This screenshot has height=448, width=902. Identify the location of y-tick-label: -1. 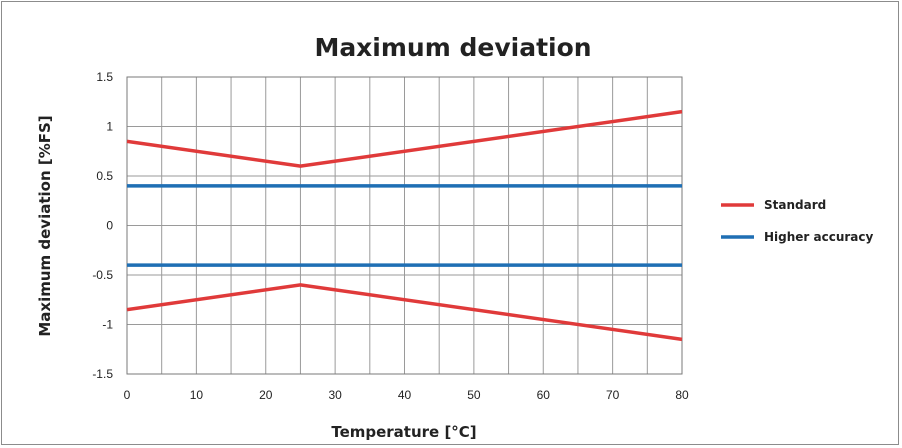
(107, 325).